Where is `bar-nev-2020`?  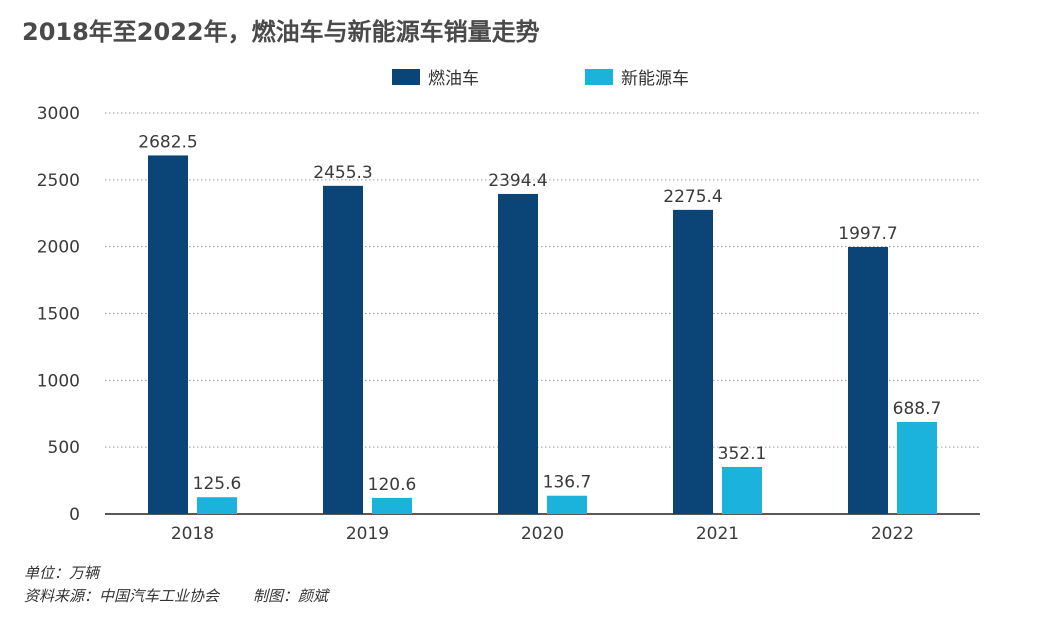
bar-nev-2020 is located at coordinates (567, 504).